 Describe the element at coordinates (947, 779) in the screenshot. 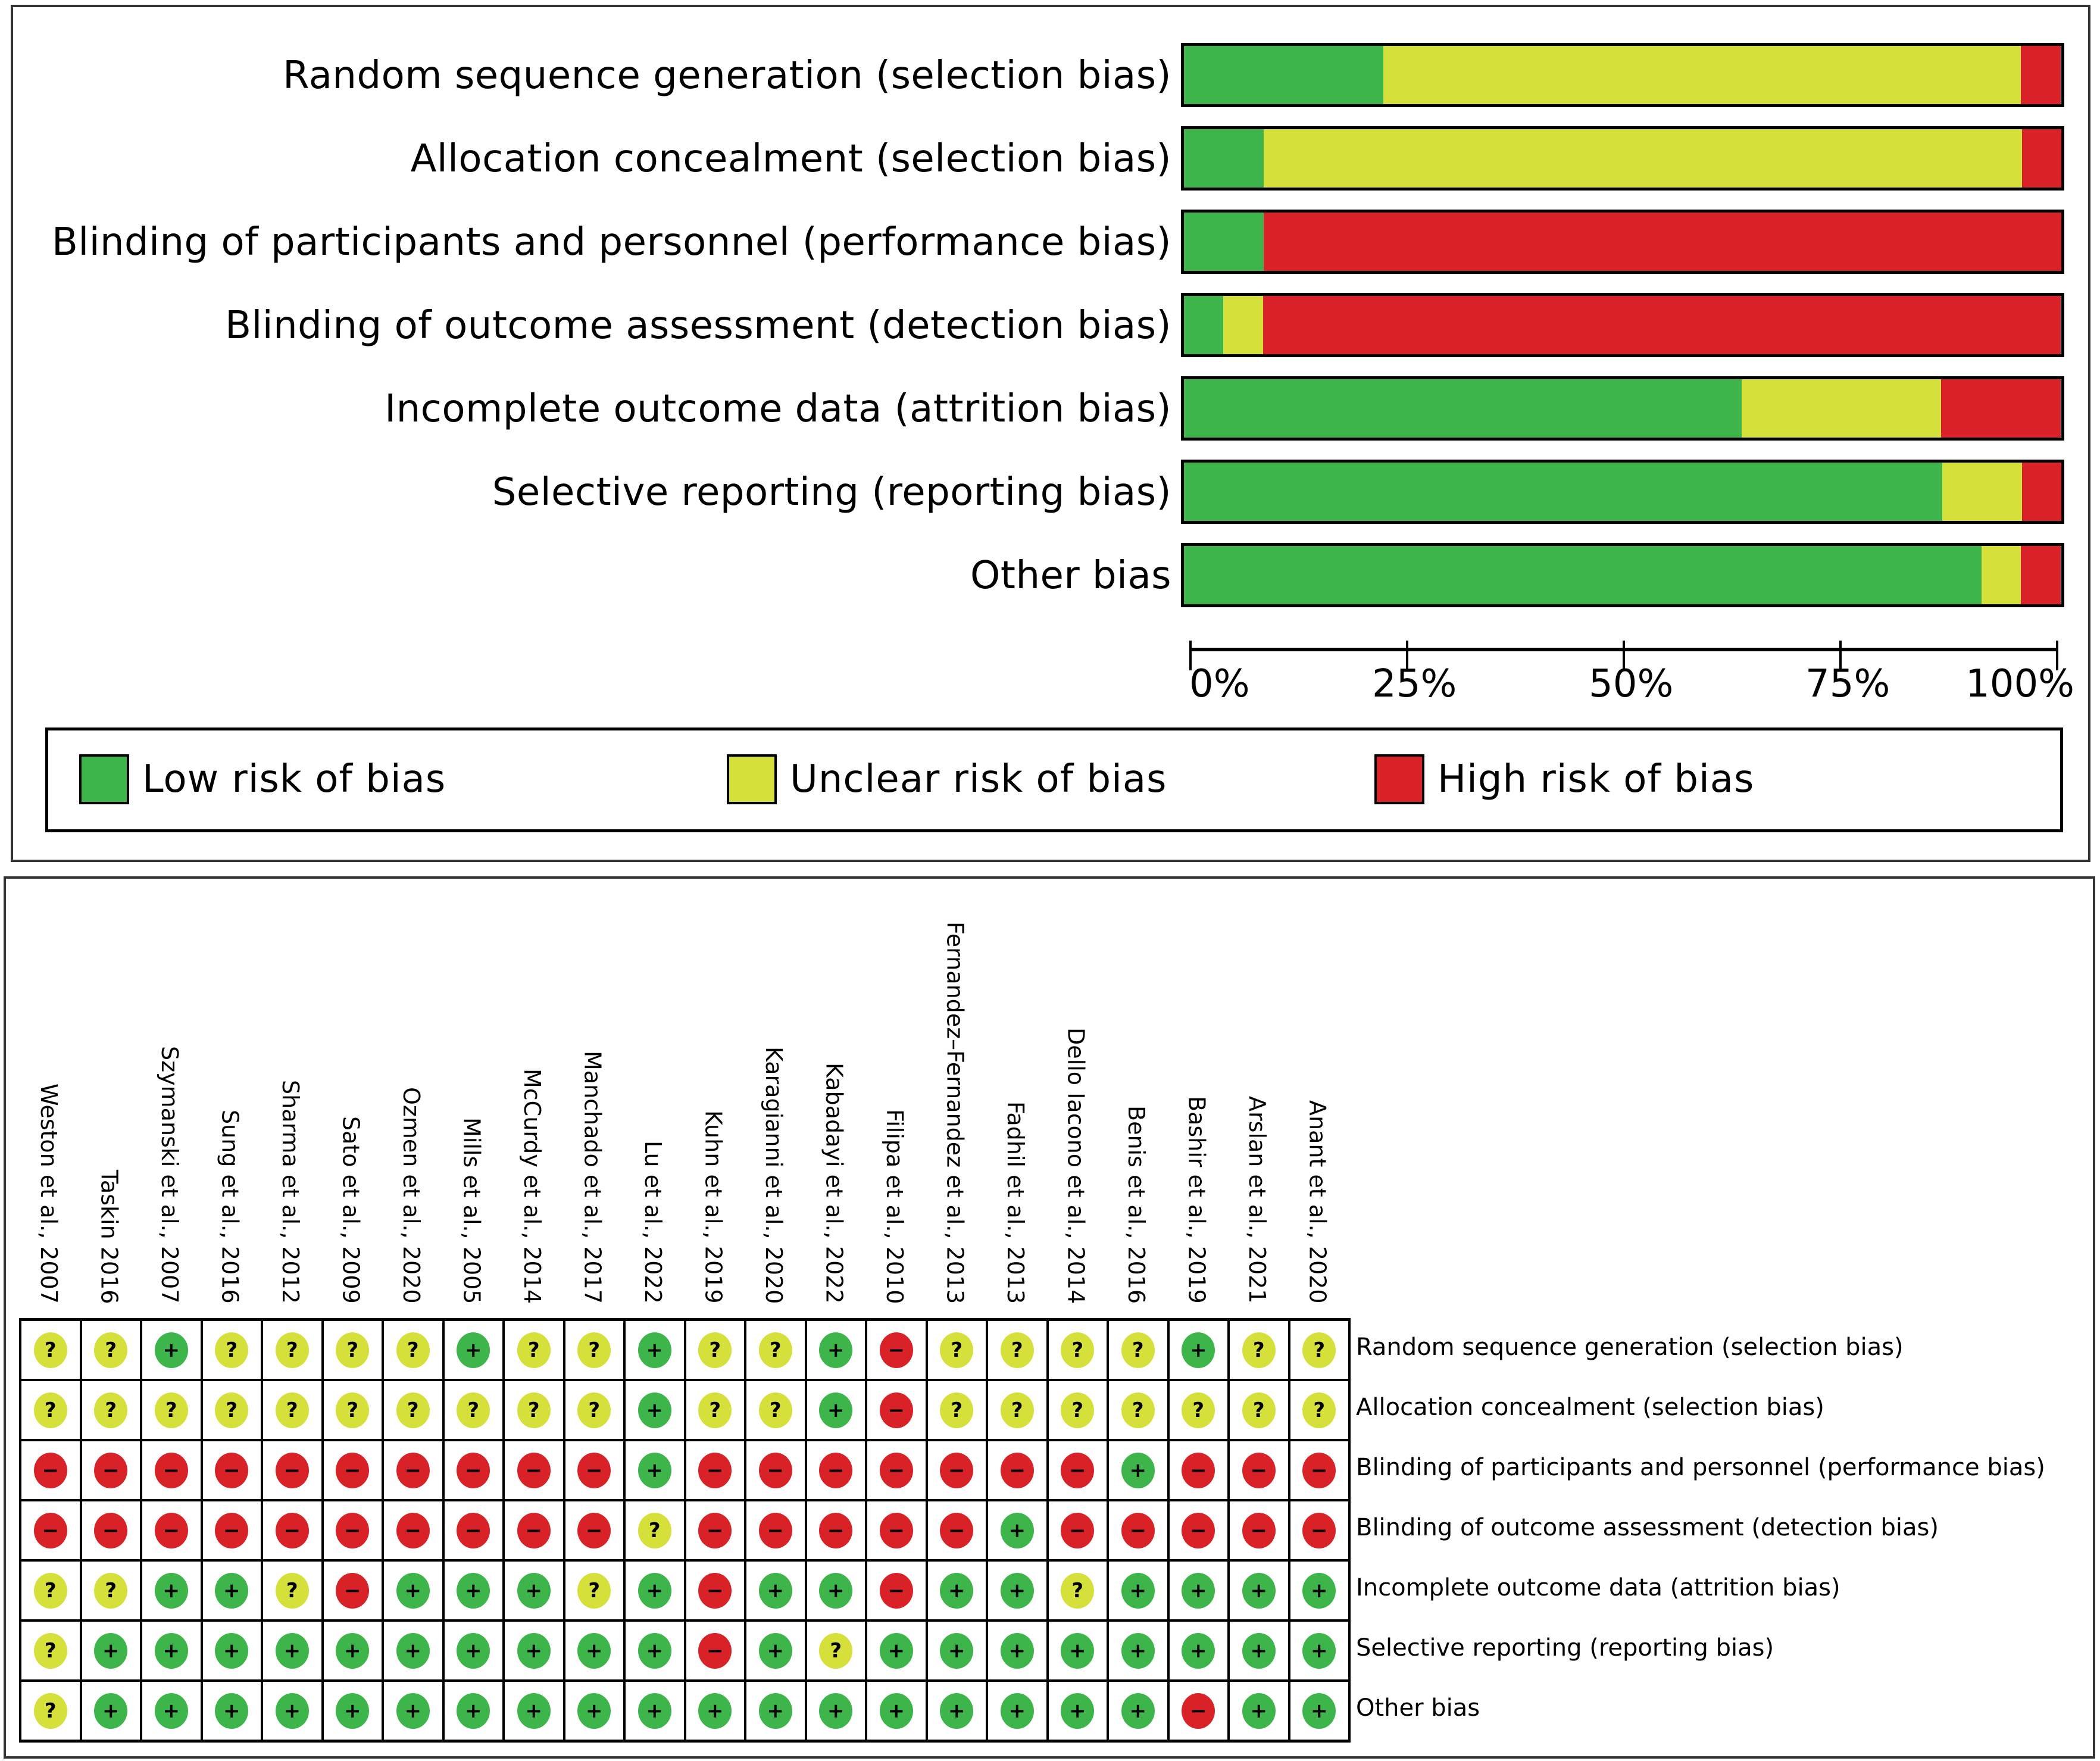

I see `legend-item-unclear: Unclear risk of bias` at that location.